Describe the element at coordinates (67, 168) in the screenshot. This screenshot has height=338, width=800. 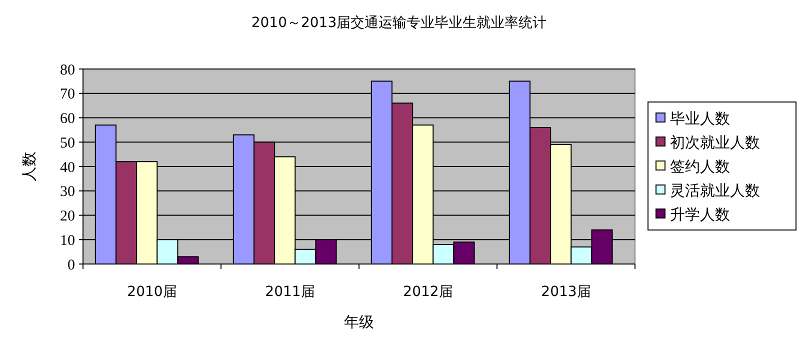
I see `y-tick-label: 40` at that location.